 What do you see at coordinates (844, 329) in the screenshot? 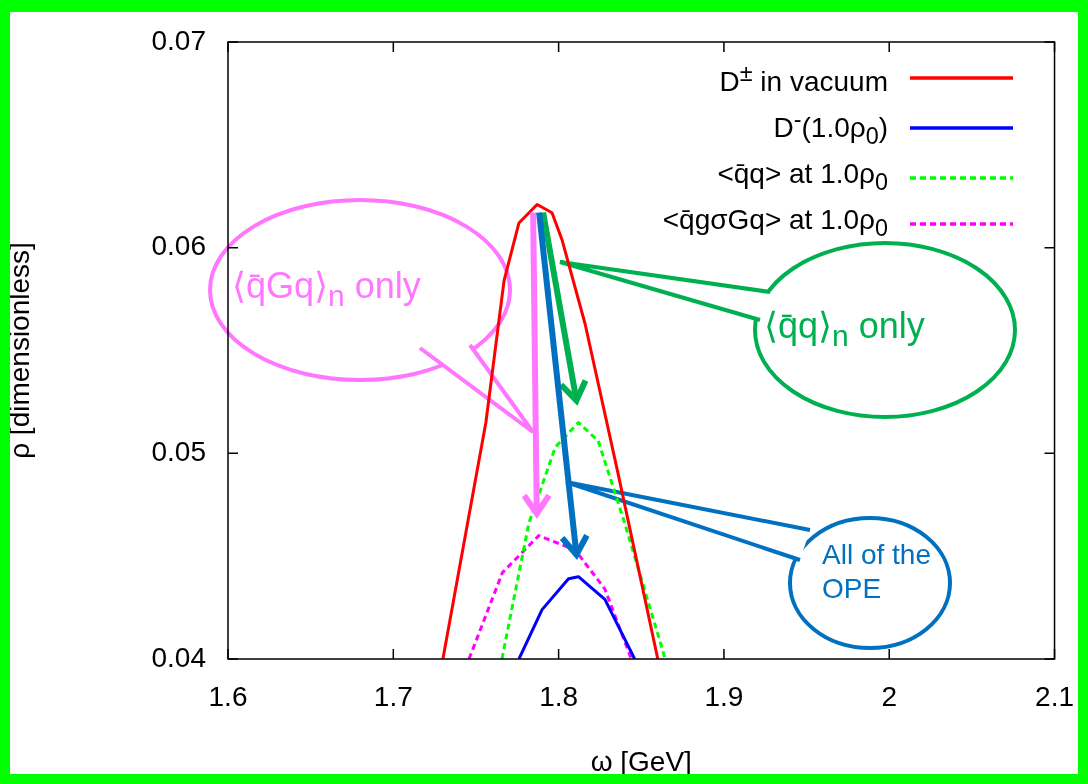
I see `annotation: ⟨q̄q⟩$_{n}$ only` at bounding box center [844, 329].